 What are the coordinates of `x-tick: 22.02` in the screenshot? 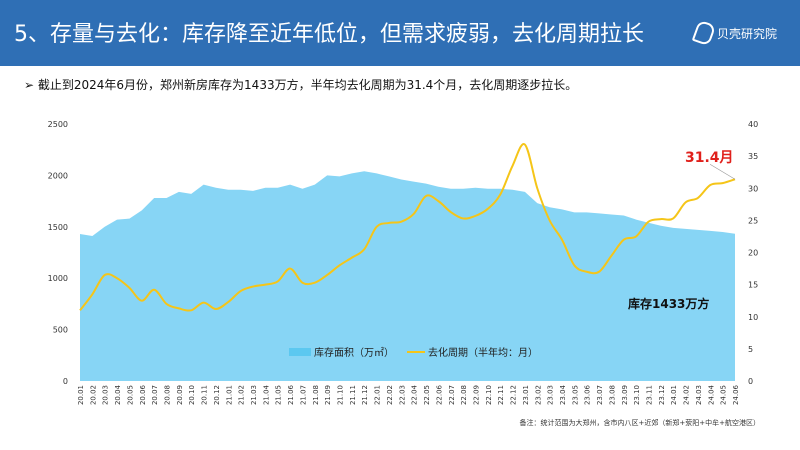 It's located at (390, 395).